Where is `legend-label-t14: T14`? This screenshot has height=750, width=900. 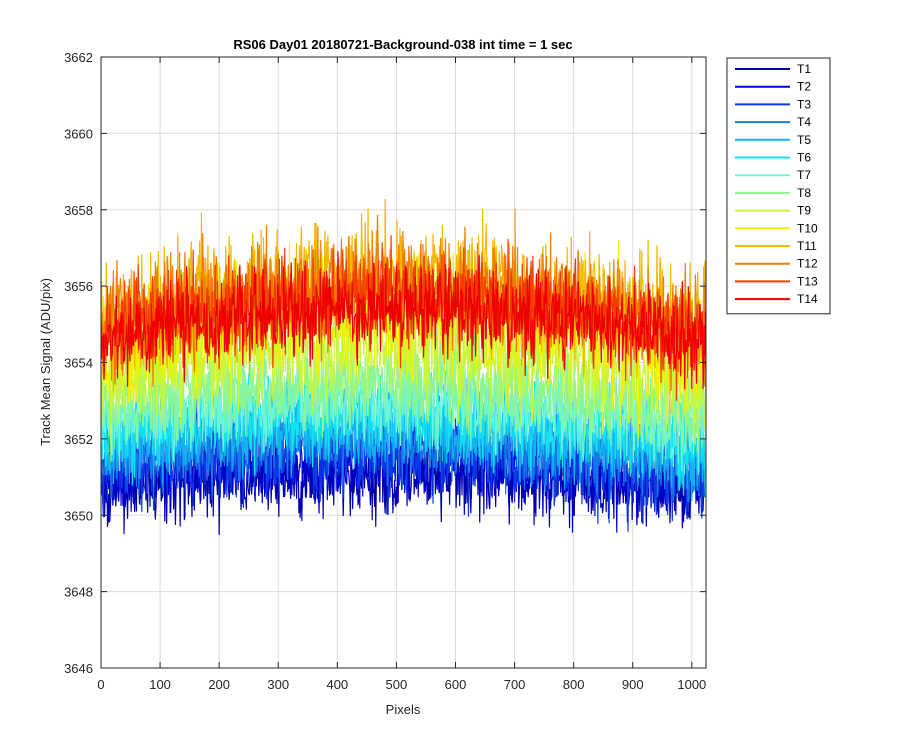
legend-label-t14: T14 is located at coordinates (807, 299).